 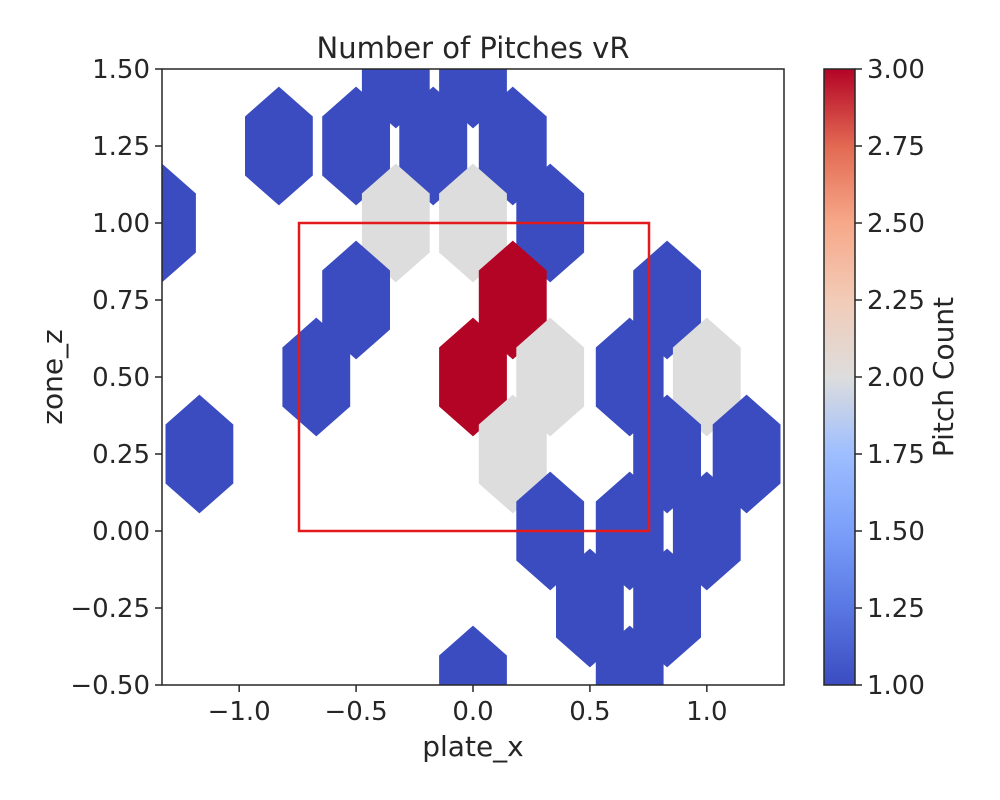 I want to click on strike-zone, so click(x=474, y=377).